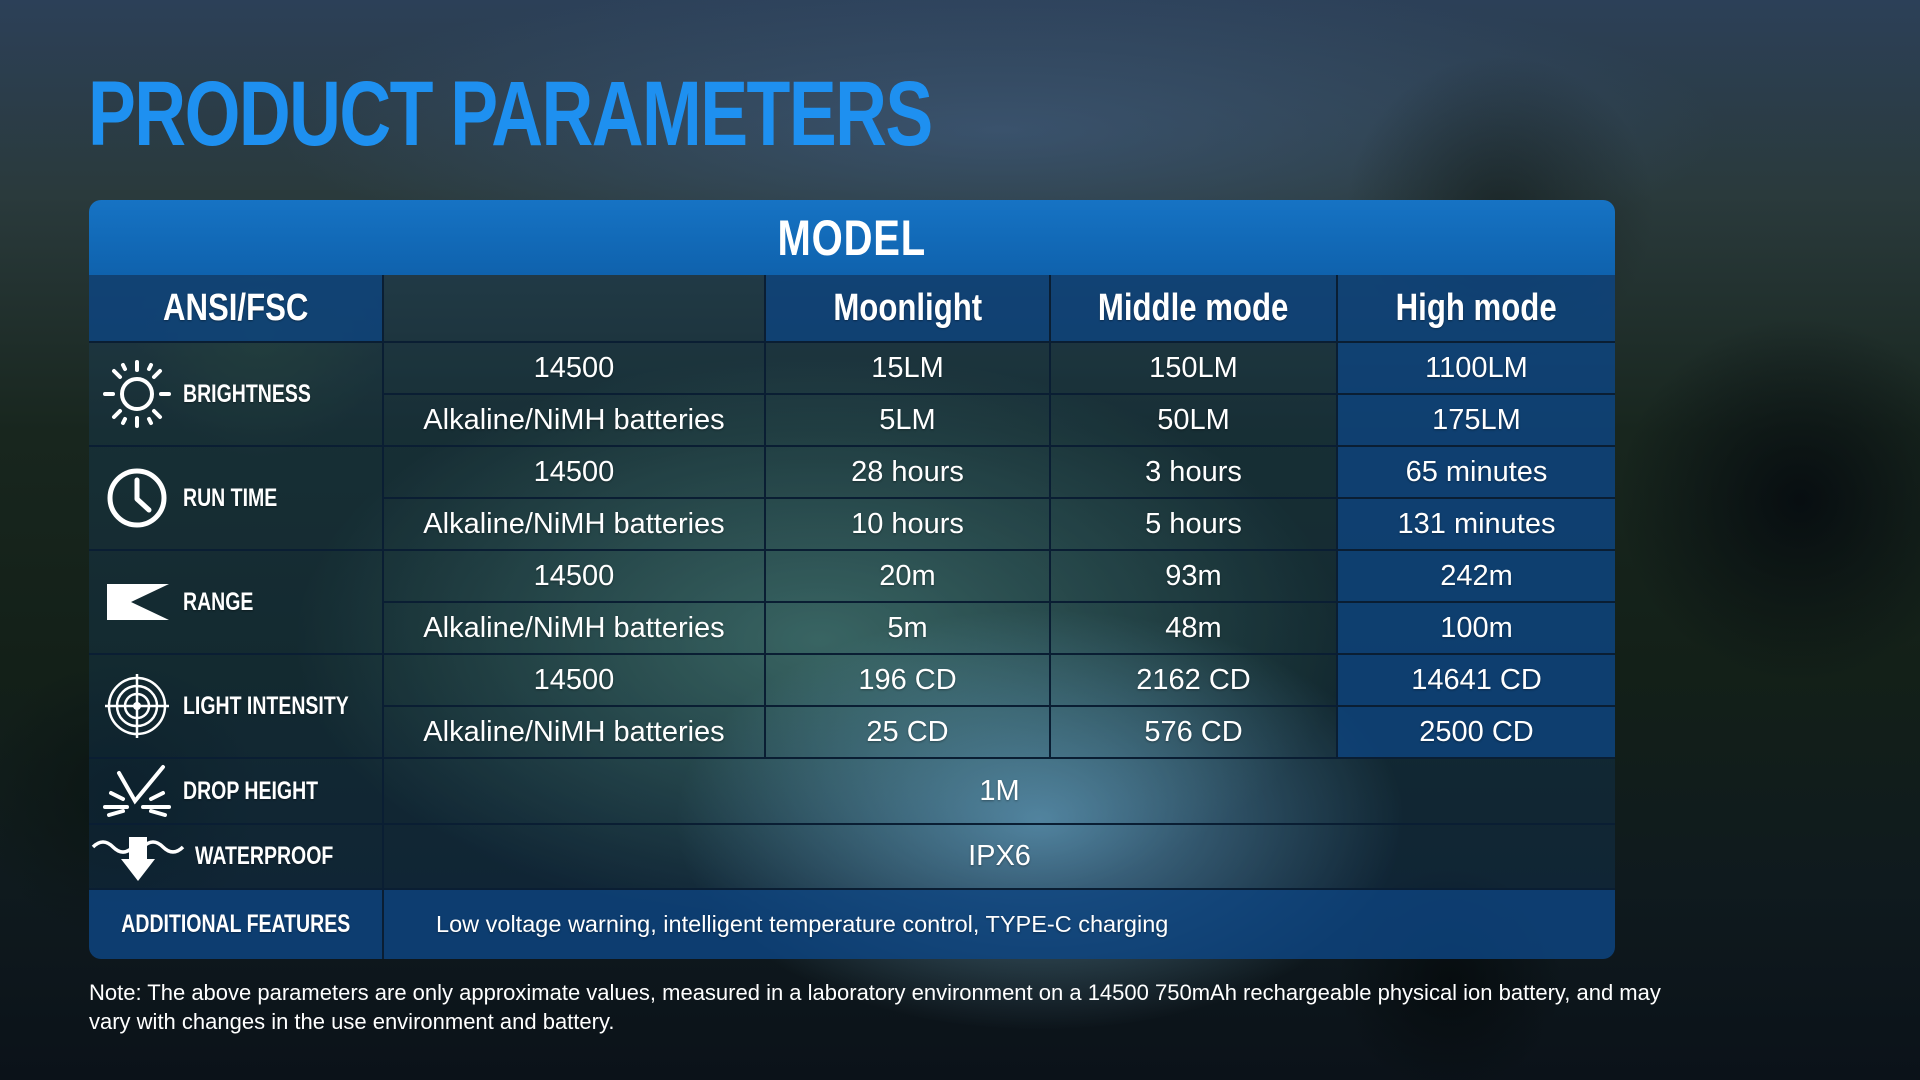  What do you see at coordinates (575, 629) in the screenshot?
I see `cell-range-2-battery: Alkaline/NiMH batteries` at bounding box center [575, 629].